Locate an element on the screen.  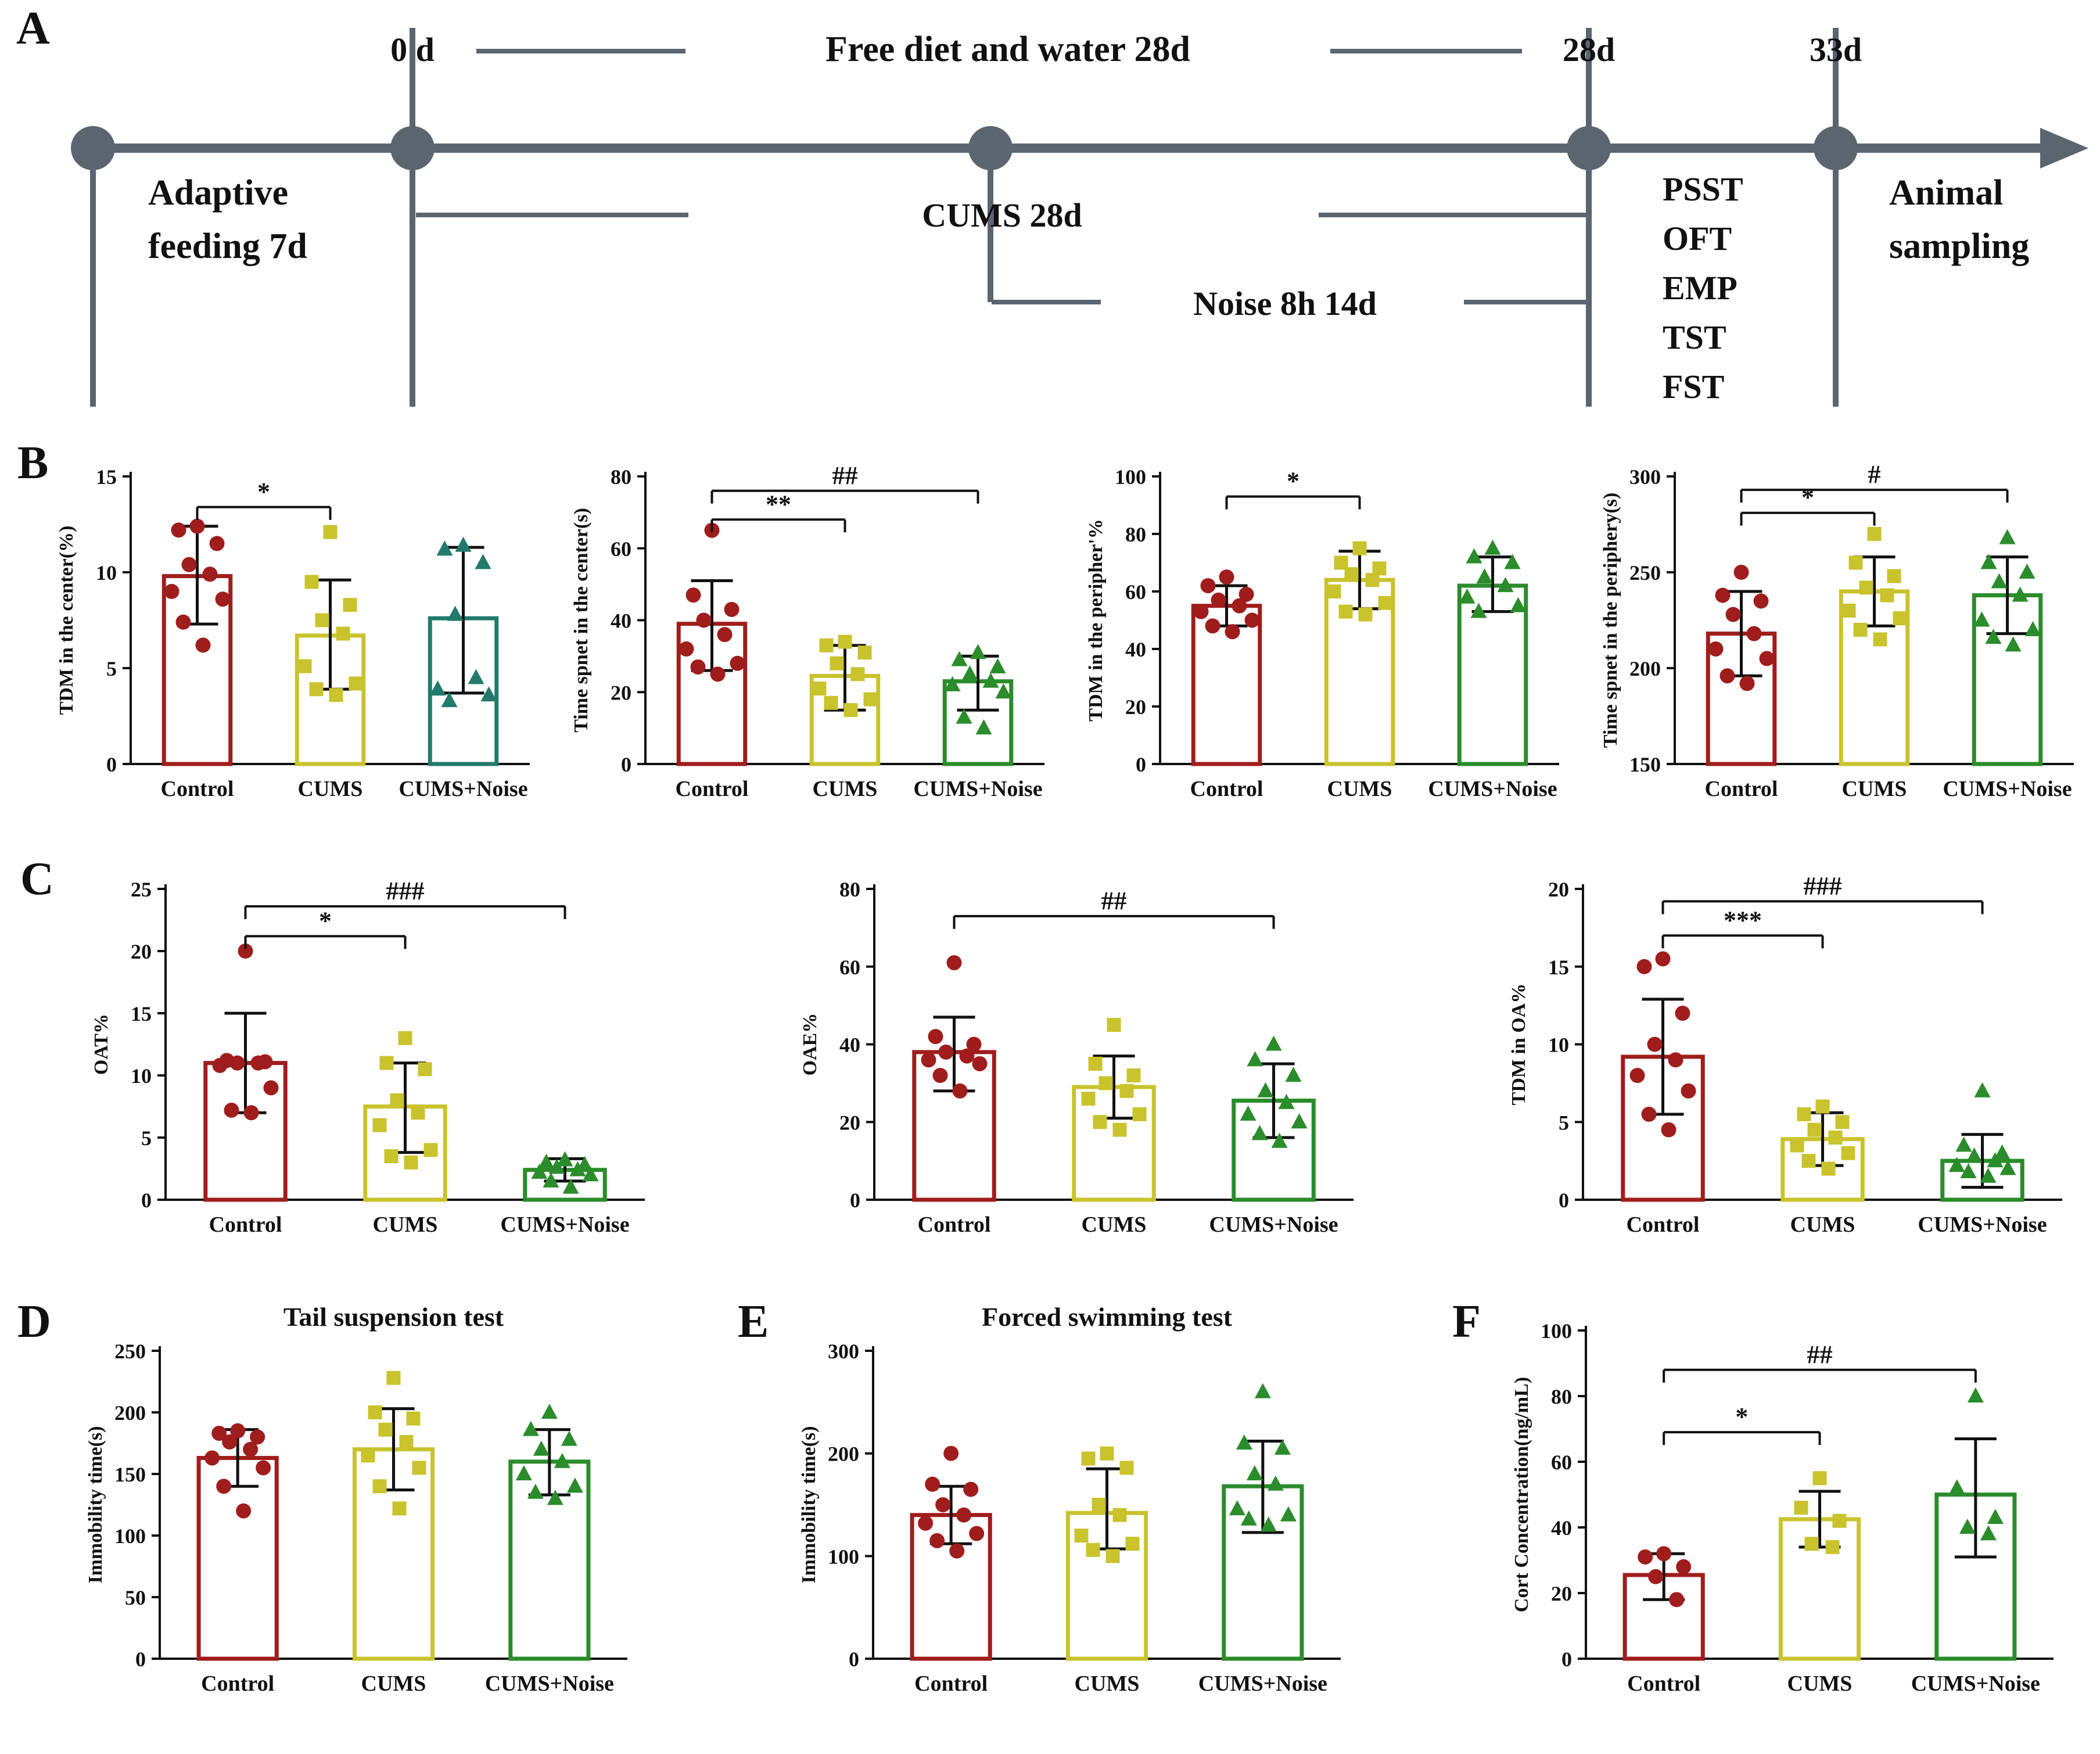
label-animal-1: Animal is located at coordinates (1946, 193).